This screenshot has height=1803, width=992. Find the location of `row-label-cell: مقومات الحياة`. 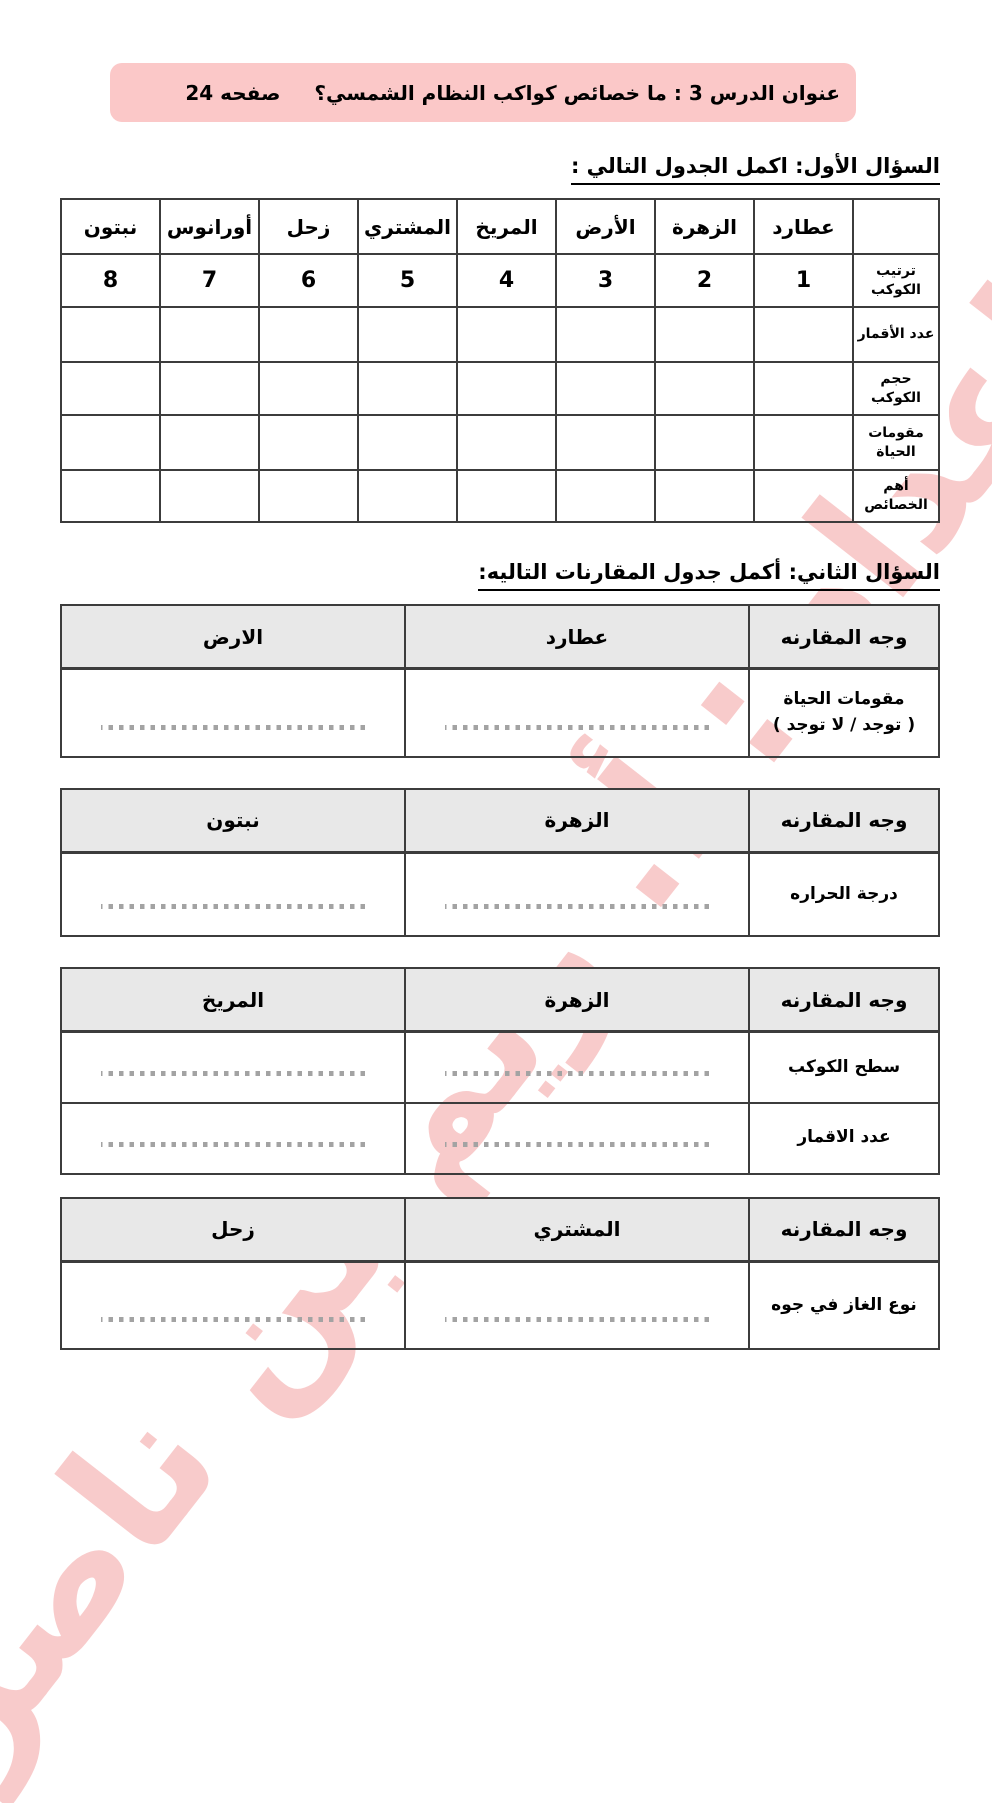

row-label-cell: مقومات الحياة is located at coordinates (896, 442).